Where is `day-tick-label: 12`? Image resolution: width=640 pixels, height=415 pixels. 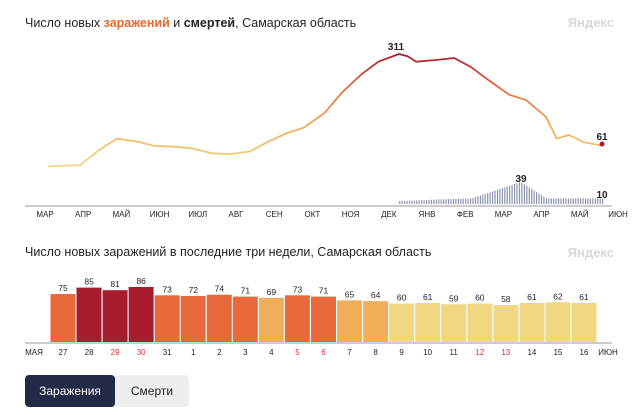
day-tick-label: 12 is located at coordinates (479, 352).